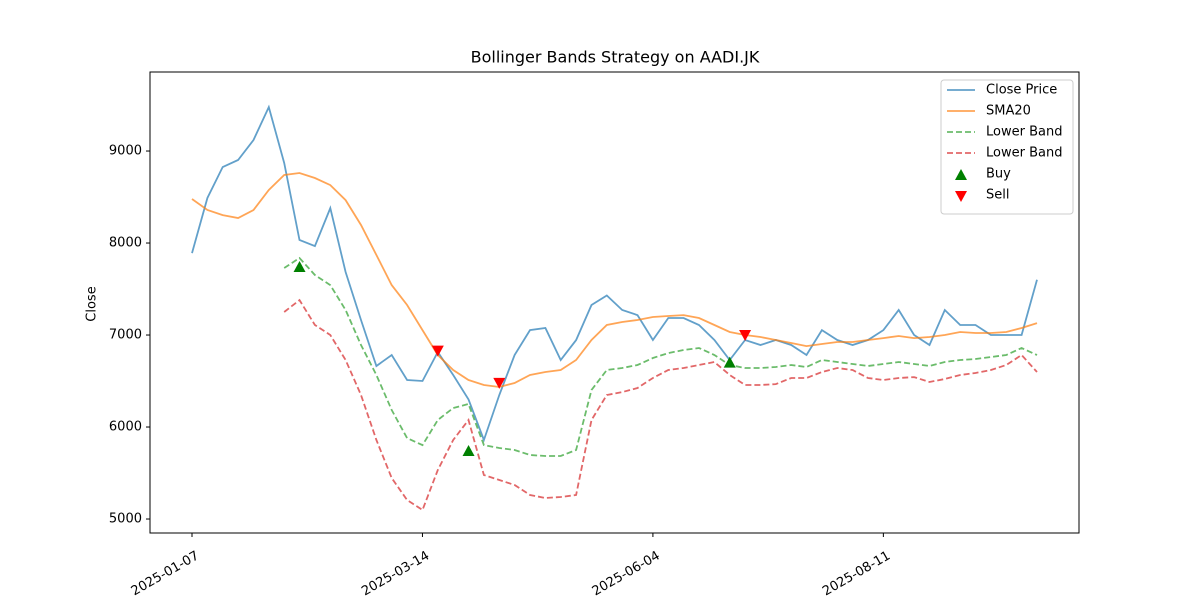 Image resolution: width=1200 pixels, height=604 pixels. I want to click on y-tick-label: 7000, so click(125, 335).